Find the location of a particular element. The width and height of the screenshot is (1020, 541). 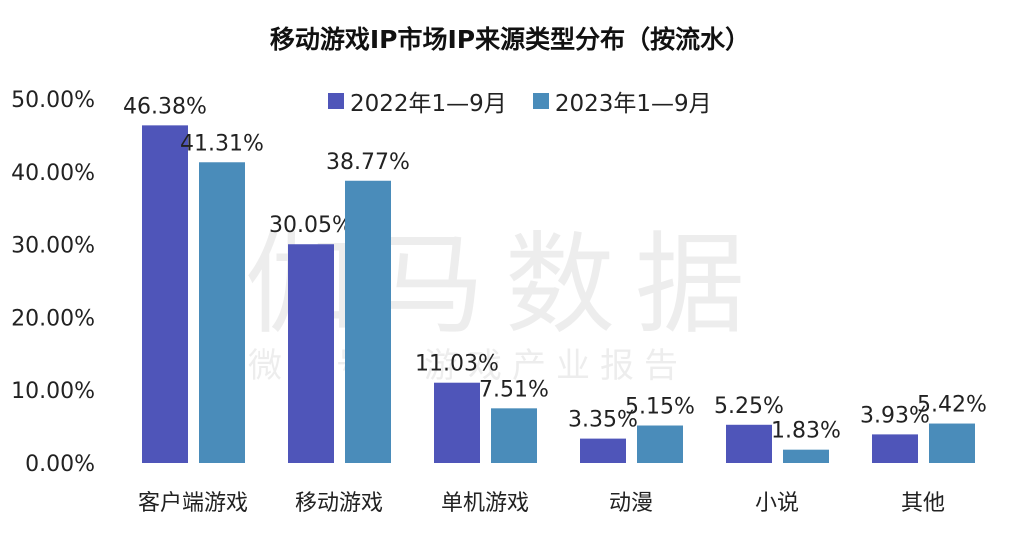

data-label: 5.25% is located at coordinates (749, 406).